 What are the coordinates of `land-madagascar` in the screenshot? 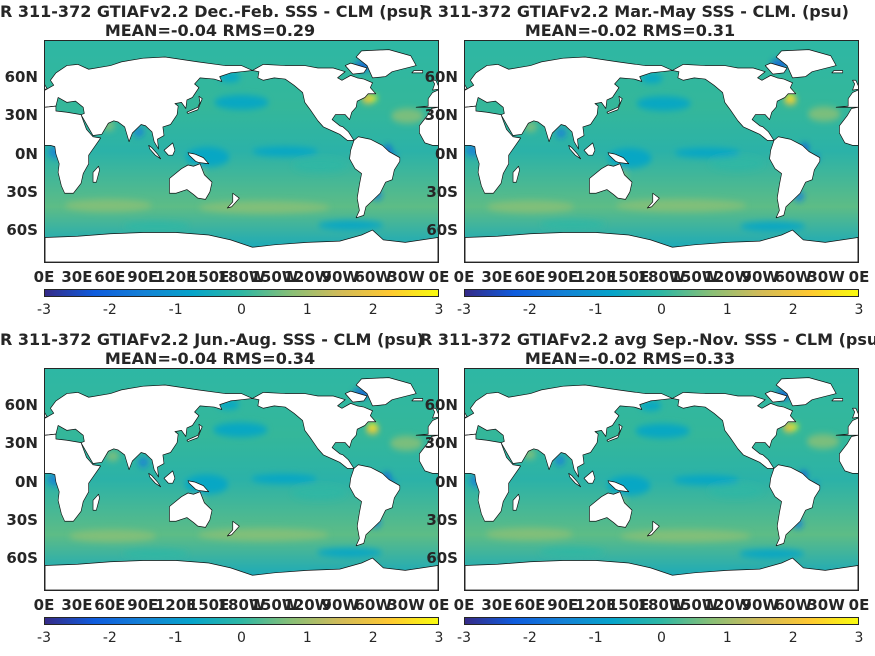 It's located at (516, 502).